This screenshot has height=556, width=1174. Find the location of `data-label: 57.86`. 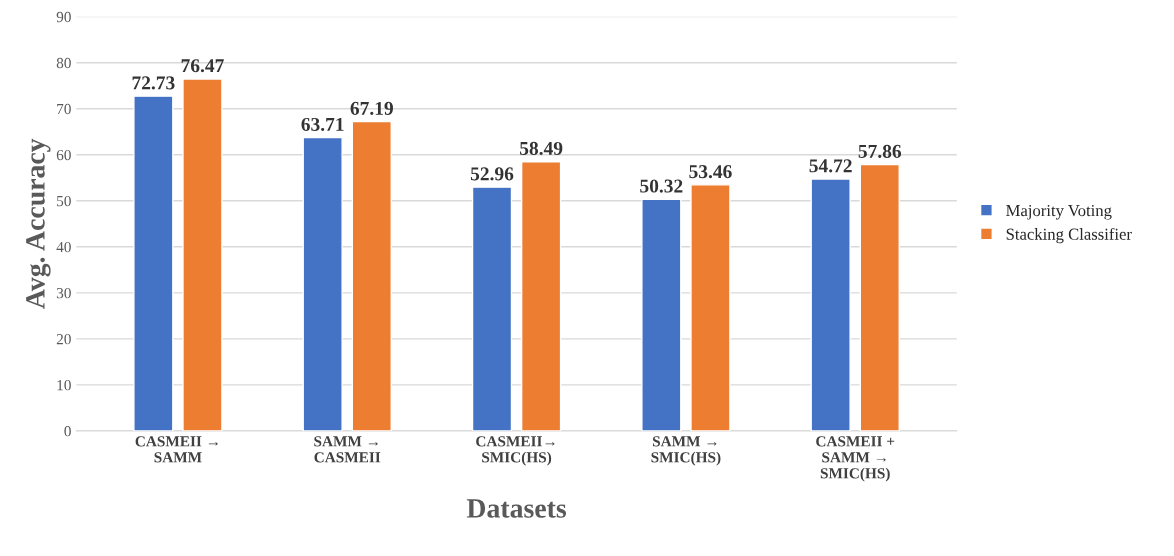

data-label: 57.86 is located at coordinates (880, 151).